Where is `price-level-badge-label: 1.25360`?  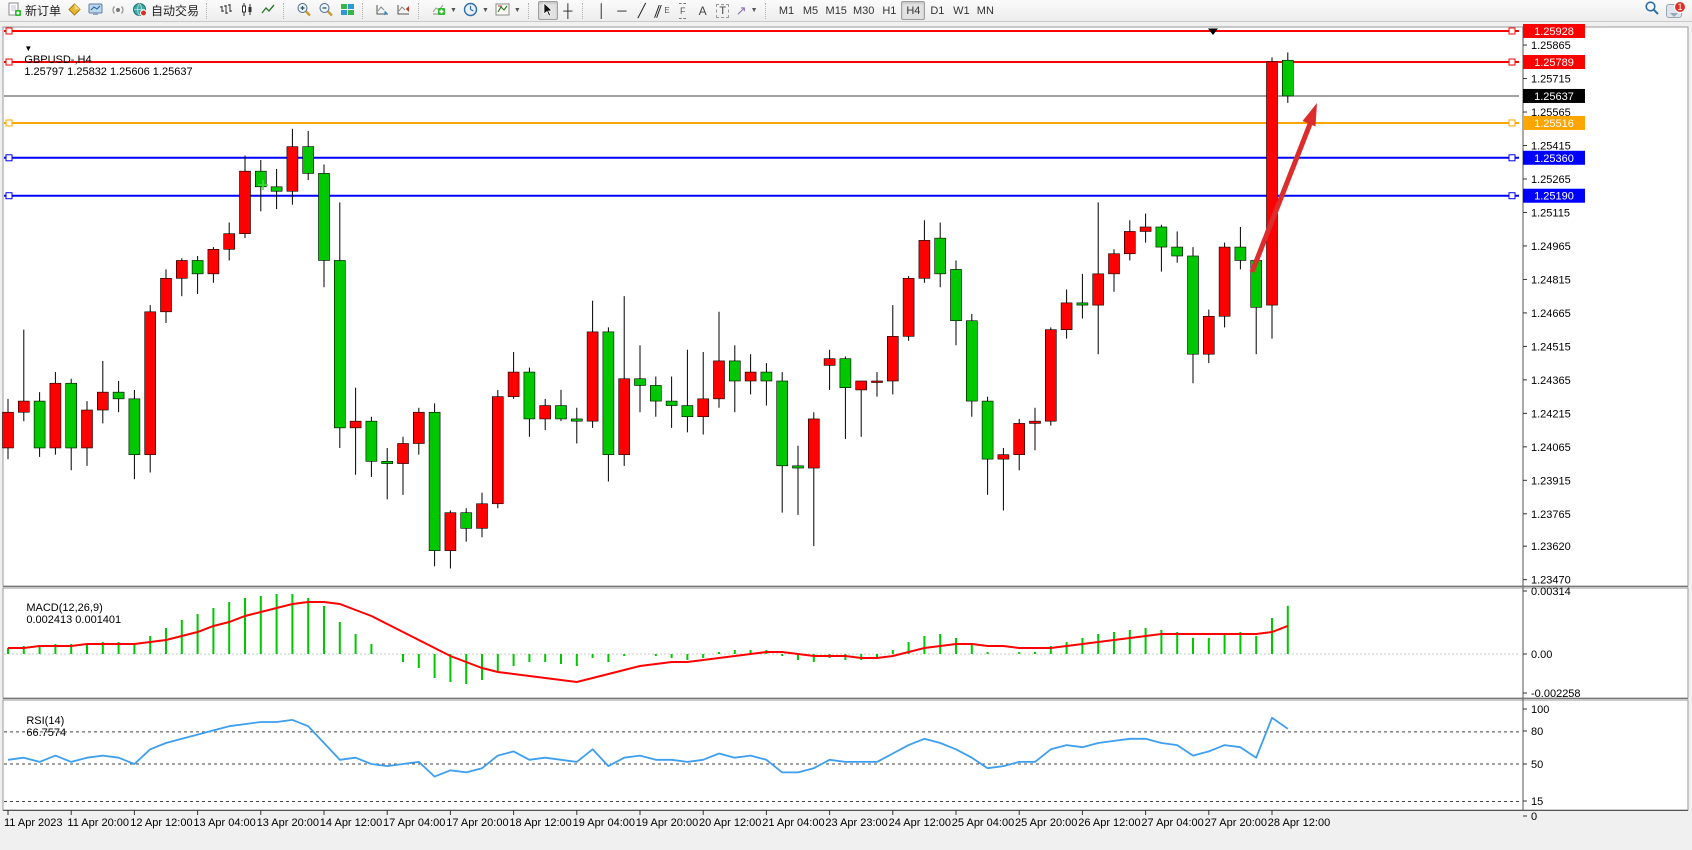
price-level-badge-label: 1.25360 is located at coordinates (1554, 159).